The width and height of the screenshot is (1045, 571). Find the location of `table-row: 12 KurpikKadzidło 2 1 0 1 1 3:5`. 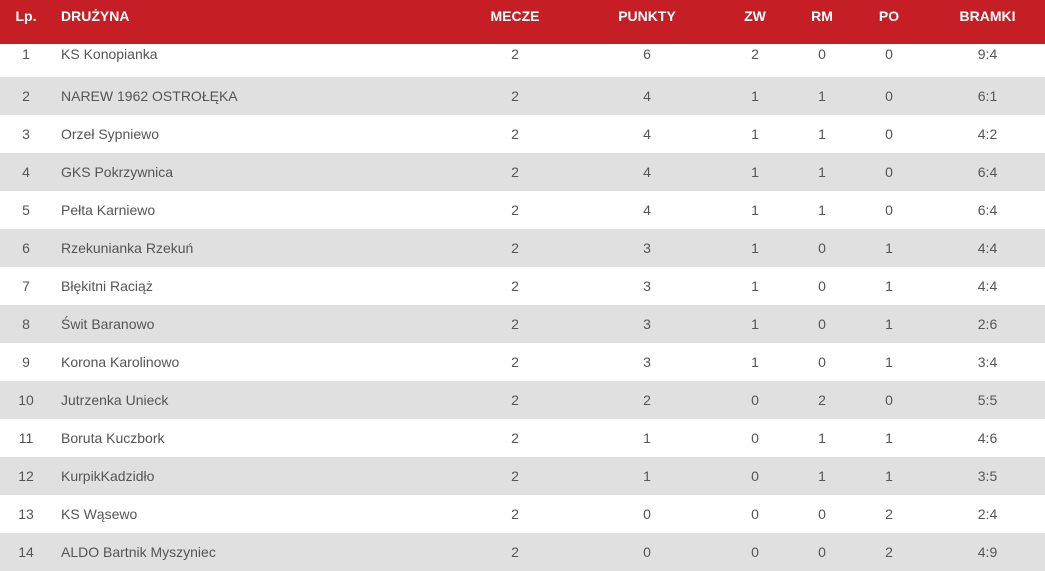

table-row: 12 KurpikKadzidło 2 1 0 1 1 3:5 is located at coordinates (522, 476).